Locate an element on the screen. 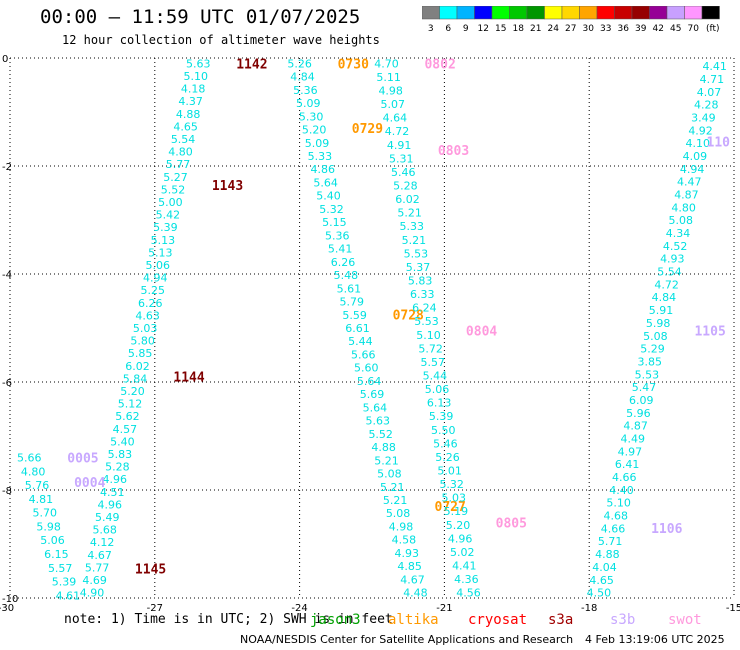 This screenshot has width=740, height=650. swh-value-label: 5.31 is located at coordinates (401, 158).